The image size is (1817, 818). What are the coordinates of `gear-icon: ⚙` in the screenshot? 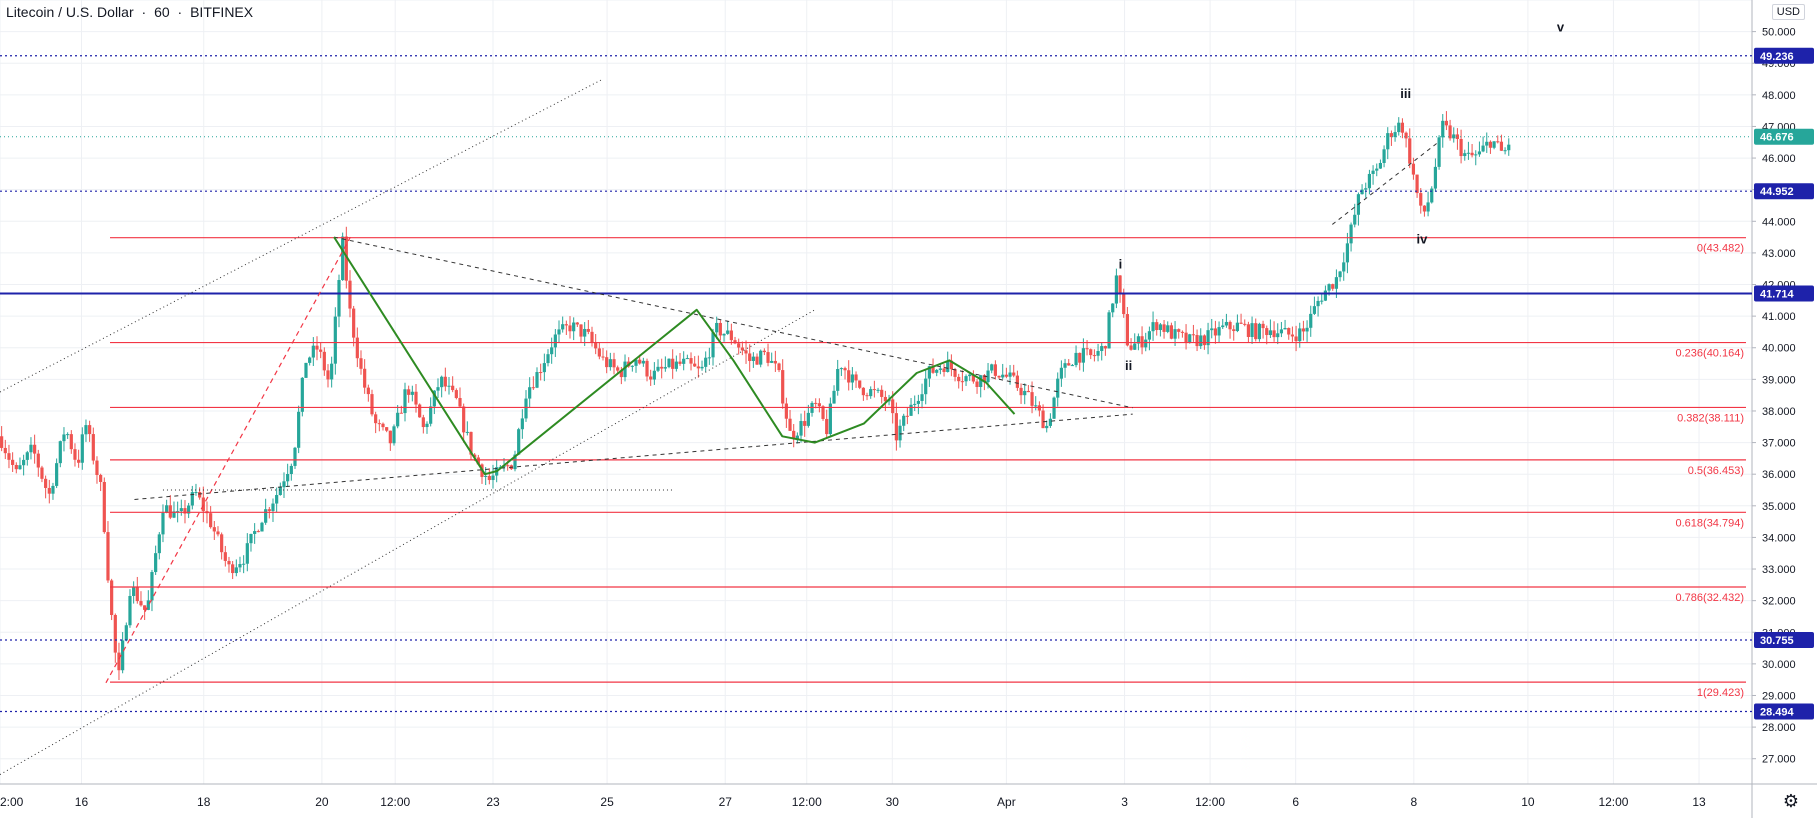 It's located at (1790, 801).